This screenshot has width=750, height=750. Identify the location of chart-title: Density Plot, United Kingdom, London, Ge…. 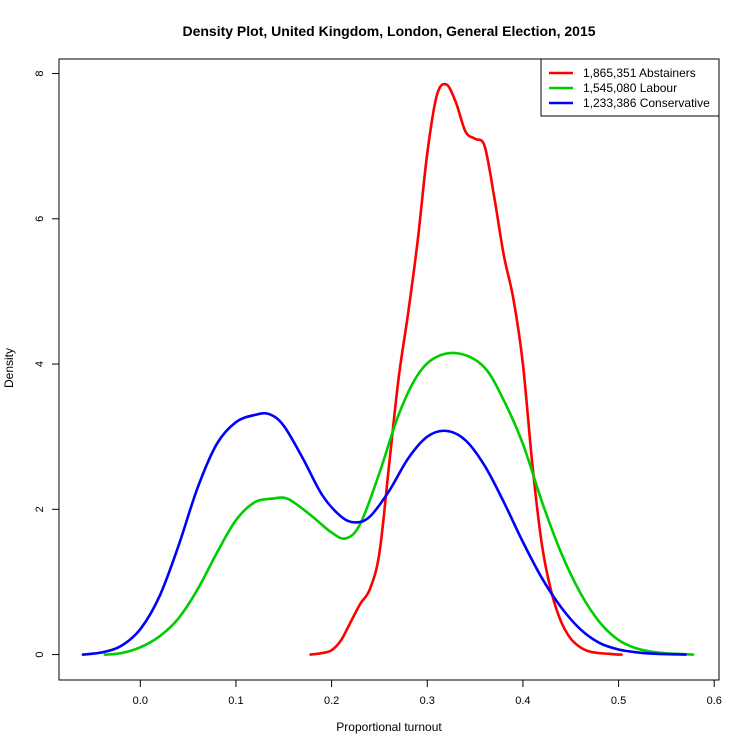
(388, 31).